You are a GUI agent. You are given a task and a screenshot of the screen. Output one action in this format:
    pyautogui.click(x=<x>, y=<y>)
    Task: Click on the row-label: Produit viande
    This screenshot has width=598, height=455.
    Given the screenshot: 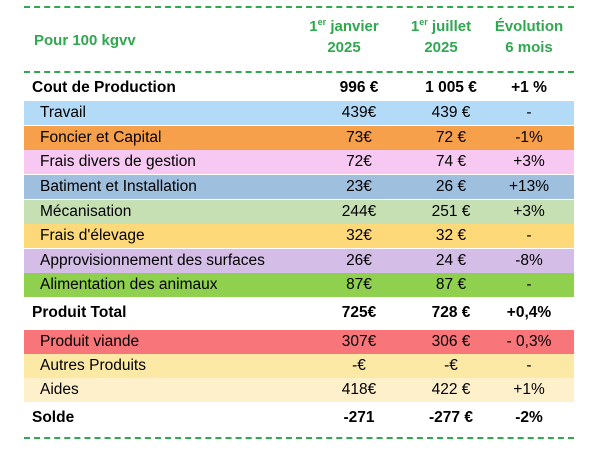 What is the action you would take?
    pyautogui.click(x=90, y=341)
    